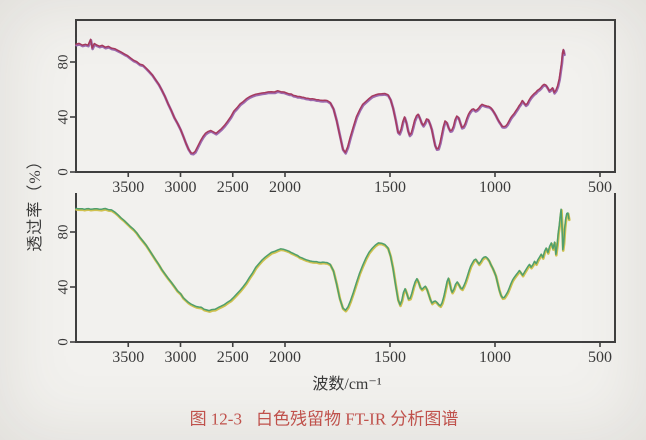 This screenshot has width=646, height=440. What do you see at coordinates (35, 202) in the screenshot?
I see `y-axis-label: 透过率（%）` at bounding box center [35, 202].